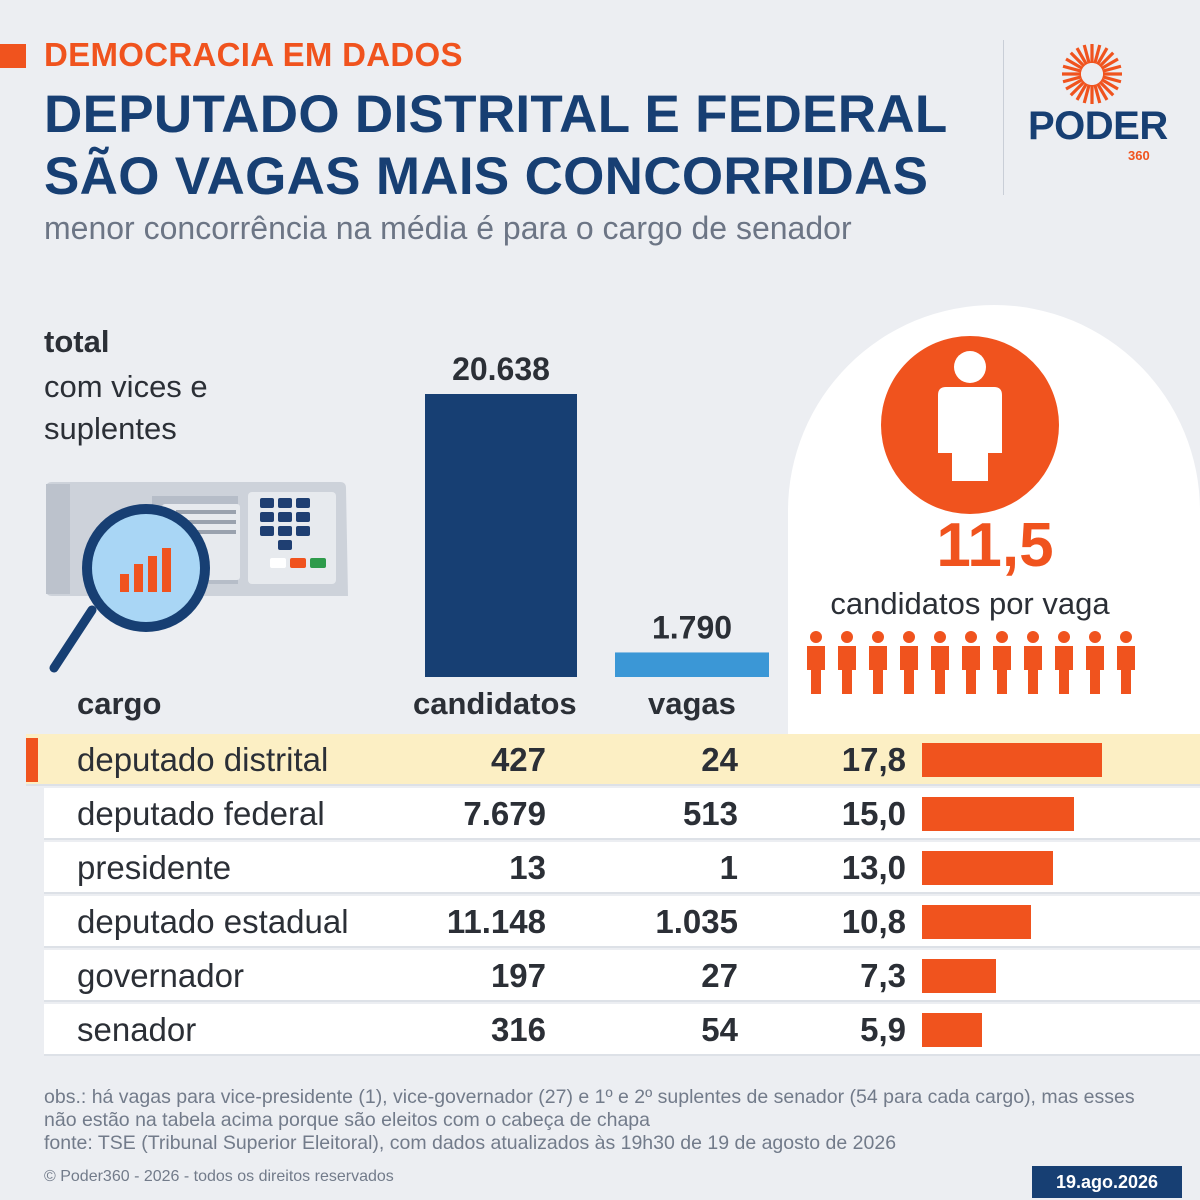 The width and height of the screenshot is (1200, 1200). What do you see at coordinates (504, 813) in the screenshot?
I see `candidatos-cell: 7.679` at bounding box center [504, 813].